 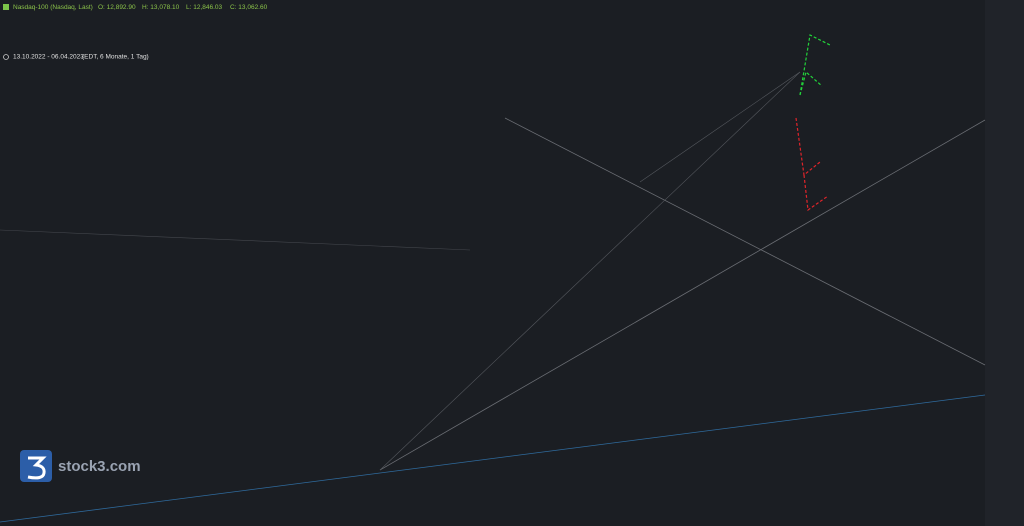 What do you see at coordinates (249, 7) in the screenshot?
I see `header-value: C: 13,062.60` at bounding box center [249, 7].